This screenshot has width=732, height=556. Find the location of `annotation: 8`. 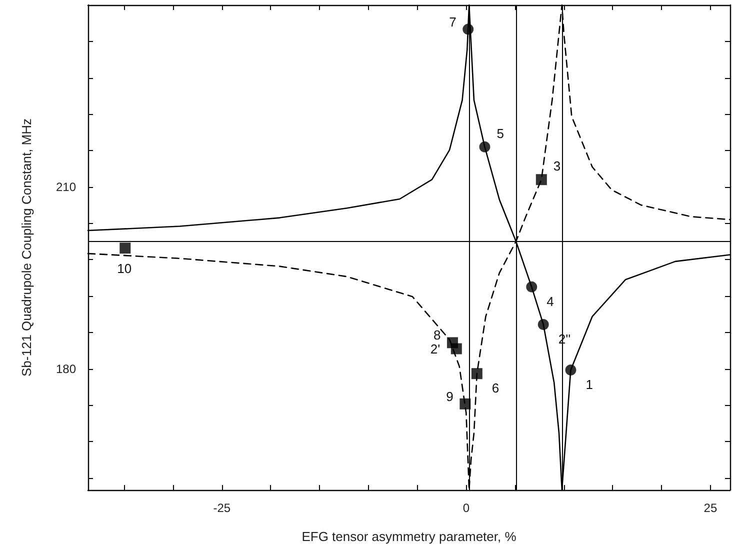

annotation: 8 is located at coordinates (437, 335).